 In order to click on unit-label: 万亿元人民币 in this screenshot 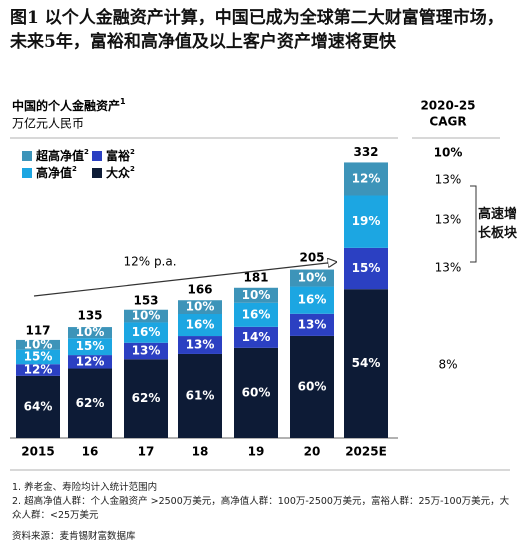, I will do `click(48, 123)`.